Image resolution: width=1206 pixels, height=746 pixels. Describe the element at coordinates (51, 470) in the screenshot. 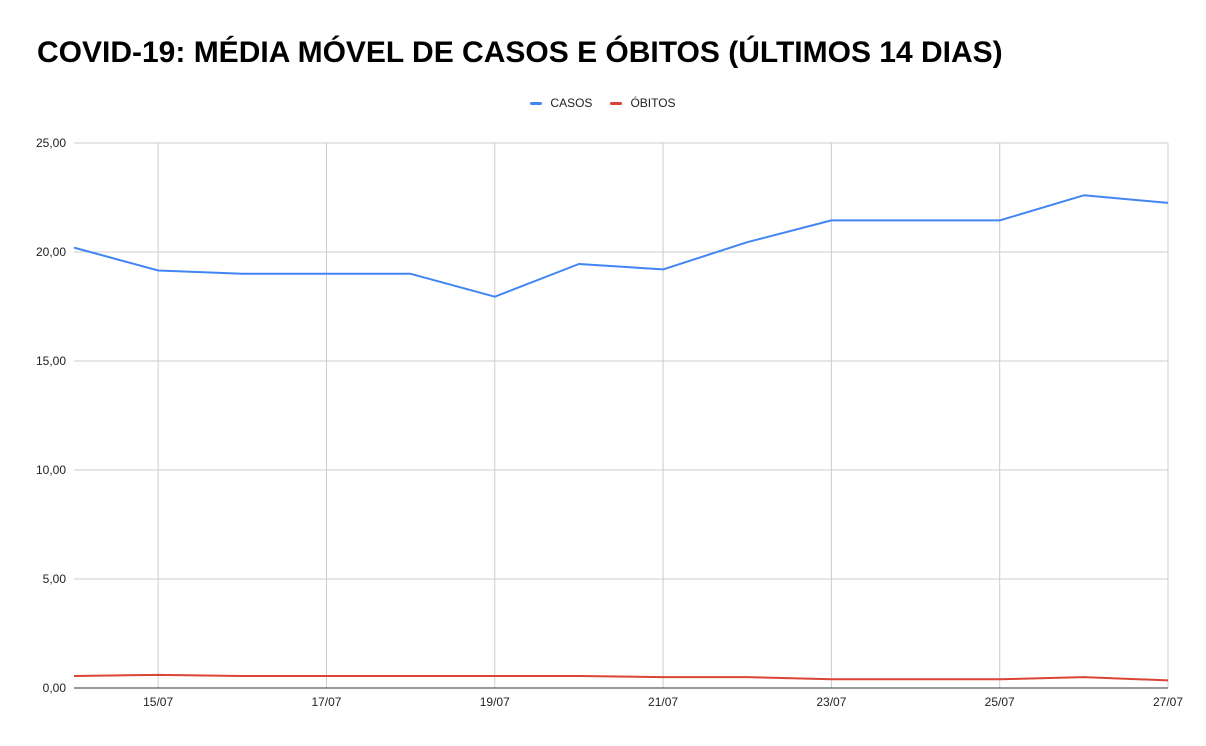

I see `y-tick-label: 10,00` at that location.